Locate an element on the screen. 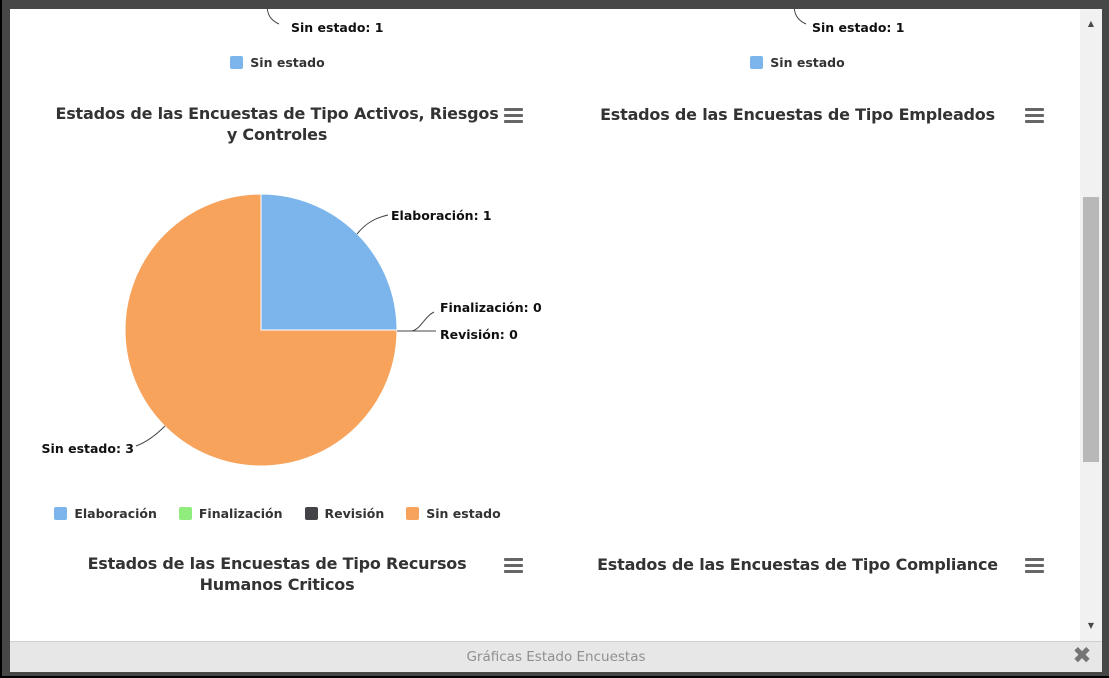 The width and height of the screenshot is (1109, 678). data-label-revision: Revisión: 0 is located at coordinates (479, 334).